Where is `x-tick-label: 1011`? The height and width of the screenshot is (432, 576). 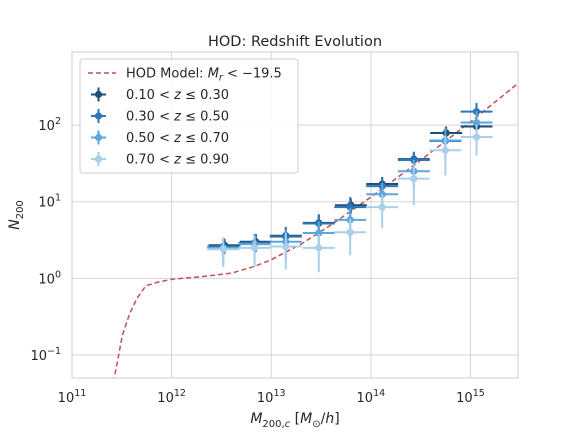 x-tick-label: 1011 is located at coordinates (72, 397).